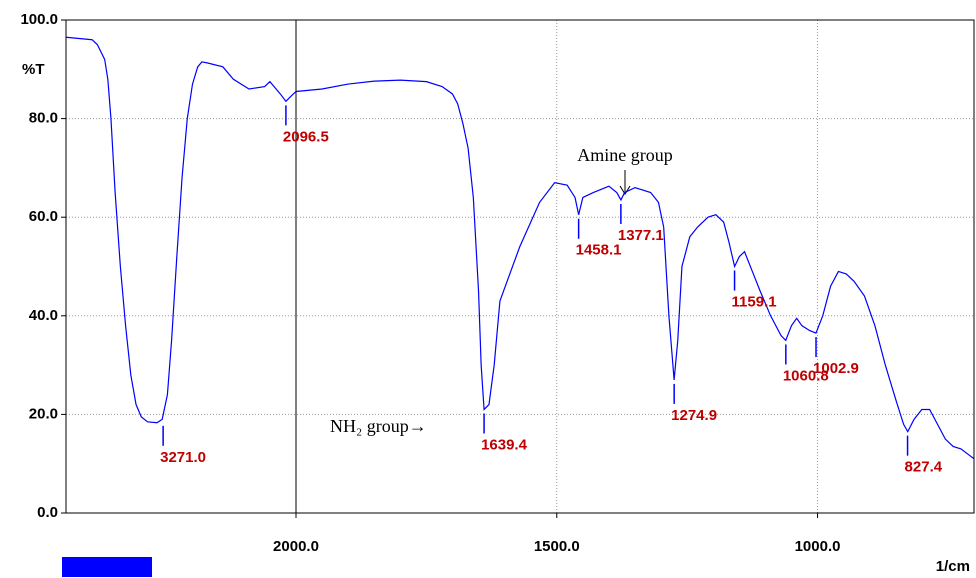  Describe the element at coordinates (33, 69) in the screenshot. I see `y-axis-label: %T` at that location.